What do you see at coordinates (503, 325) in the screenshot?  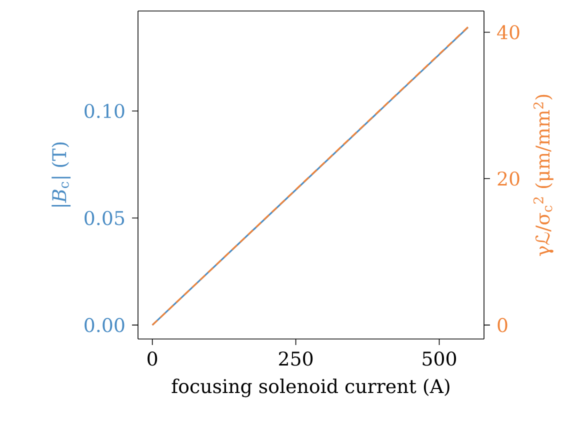 I see `y2-tick-label: 0` at bounding box center [503, 325].